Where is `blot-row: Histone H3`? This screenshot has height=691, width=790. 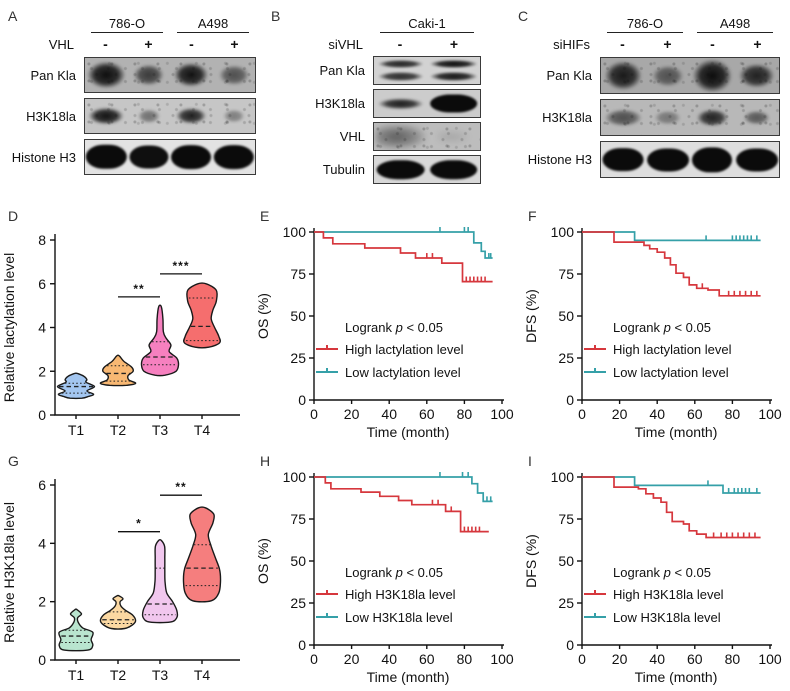
blot-row: Histone H3 is located at coordinates (650, 159).